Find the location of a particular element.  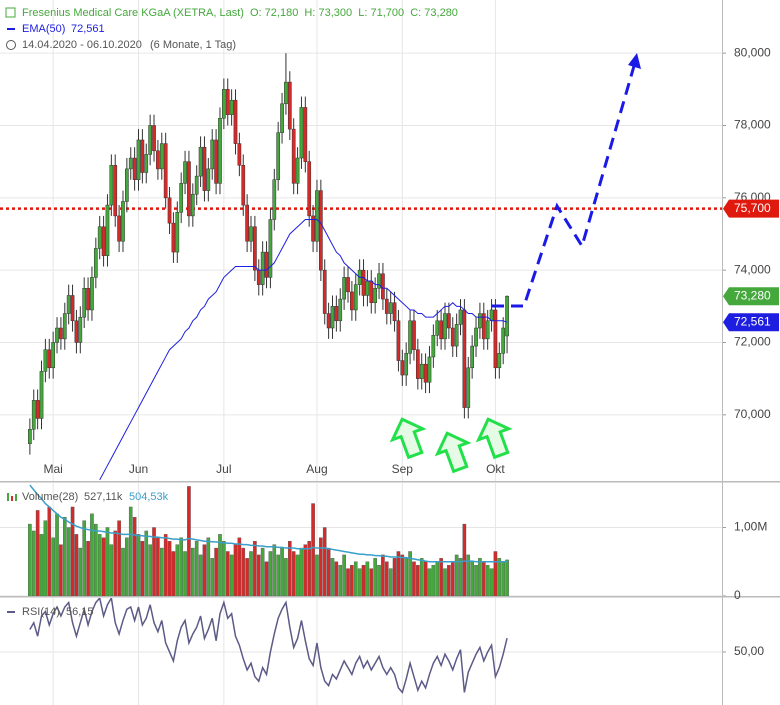

legend-value: 72,561 is located at coordinates (88, 29).